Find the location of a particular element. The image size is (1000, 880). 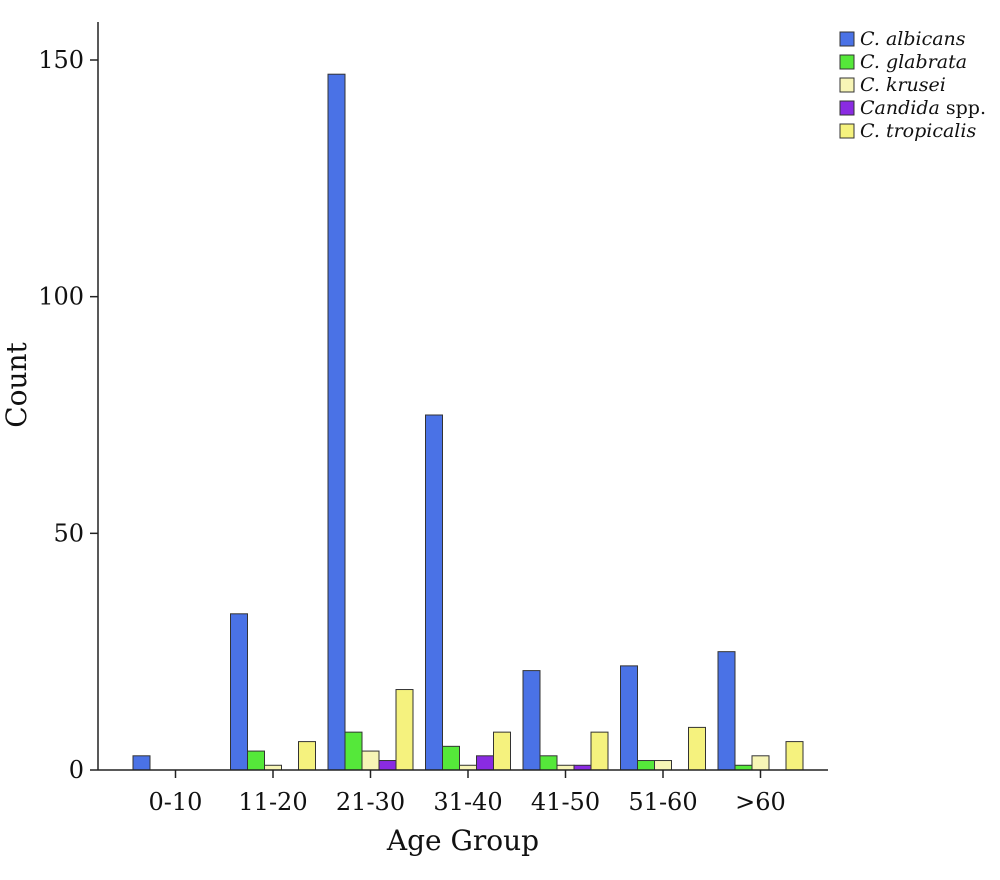

legend-label-italic: C. albicans is located at coordinates (913, 39).